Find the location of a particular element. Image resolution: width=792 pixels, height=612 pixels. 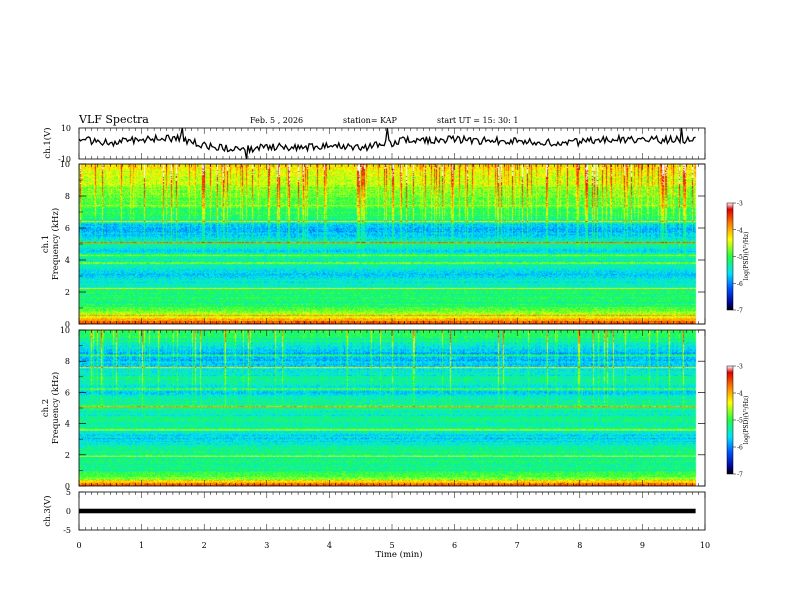

ch1-colorbar: -3 -4 -5 -6 -7 log(PSD)(V²/Hz) is located at coordinates (738, 258).